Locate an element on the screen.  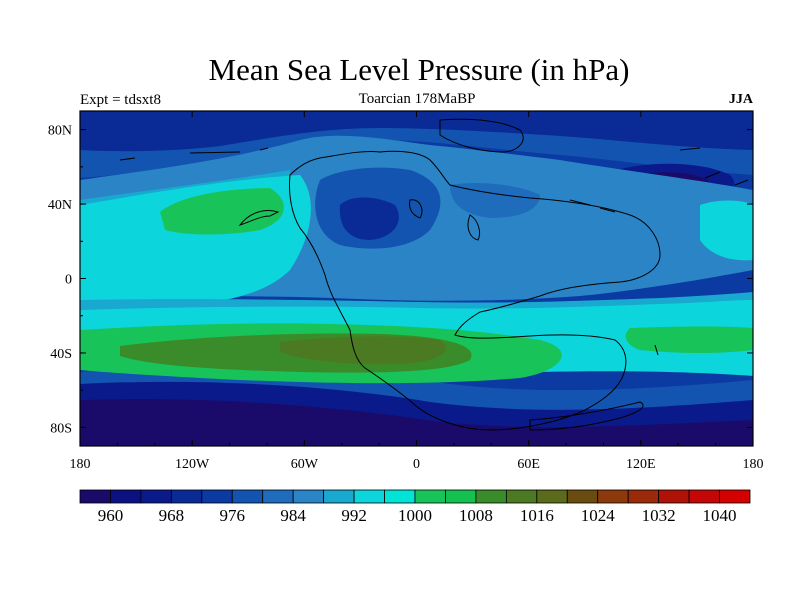
x-tick-label: 60E is located at coordinates (528, 464).